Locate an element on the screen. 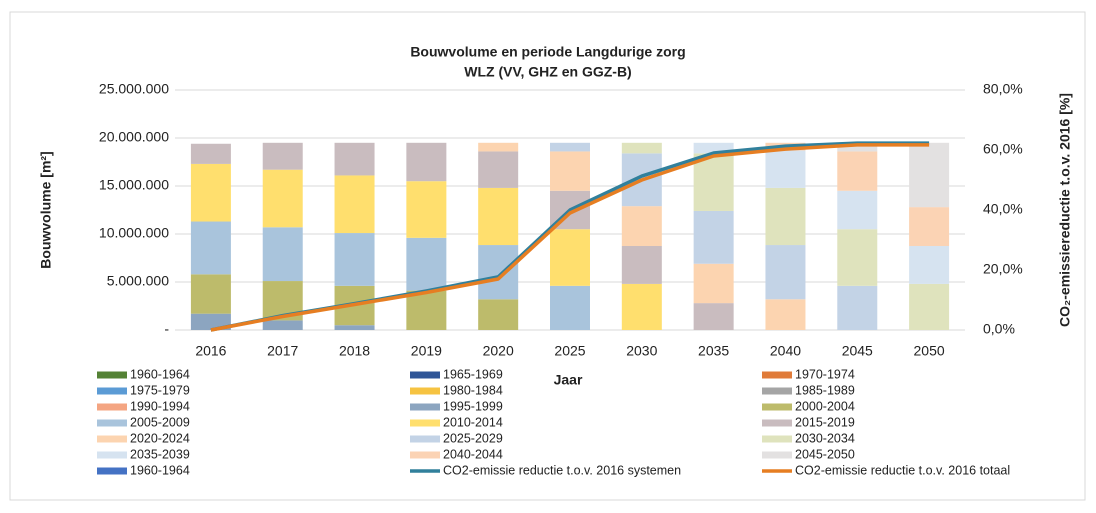 Image resolution: width=1096 pixels, height=513 pixels. legend-label: 1980-1984 is located at coordinates (473, 390).